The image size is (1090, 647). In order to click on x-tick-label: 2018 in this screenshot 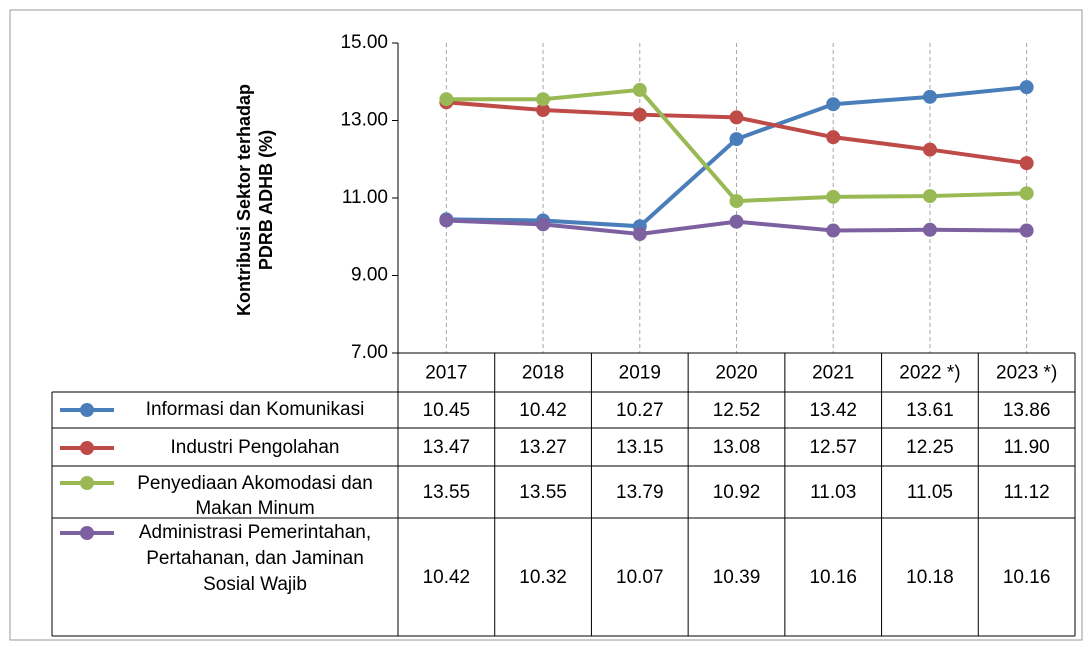, I will do `click(543, 373)`.